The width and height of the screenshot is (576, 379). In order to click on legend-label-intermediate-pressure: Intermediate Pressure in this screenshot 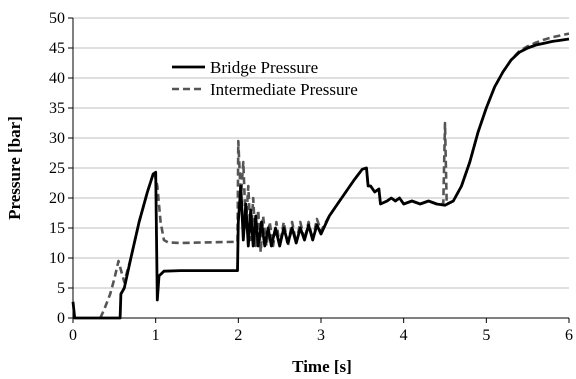, I will do `click(284, 89)`.